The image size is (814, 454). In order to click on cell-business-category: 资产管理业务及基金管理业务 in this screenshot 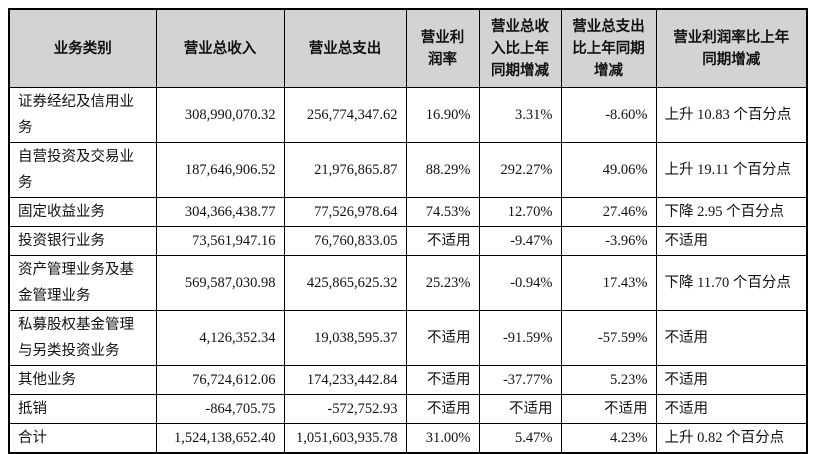, I will do `click(82, 283)`.